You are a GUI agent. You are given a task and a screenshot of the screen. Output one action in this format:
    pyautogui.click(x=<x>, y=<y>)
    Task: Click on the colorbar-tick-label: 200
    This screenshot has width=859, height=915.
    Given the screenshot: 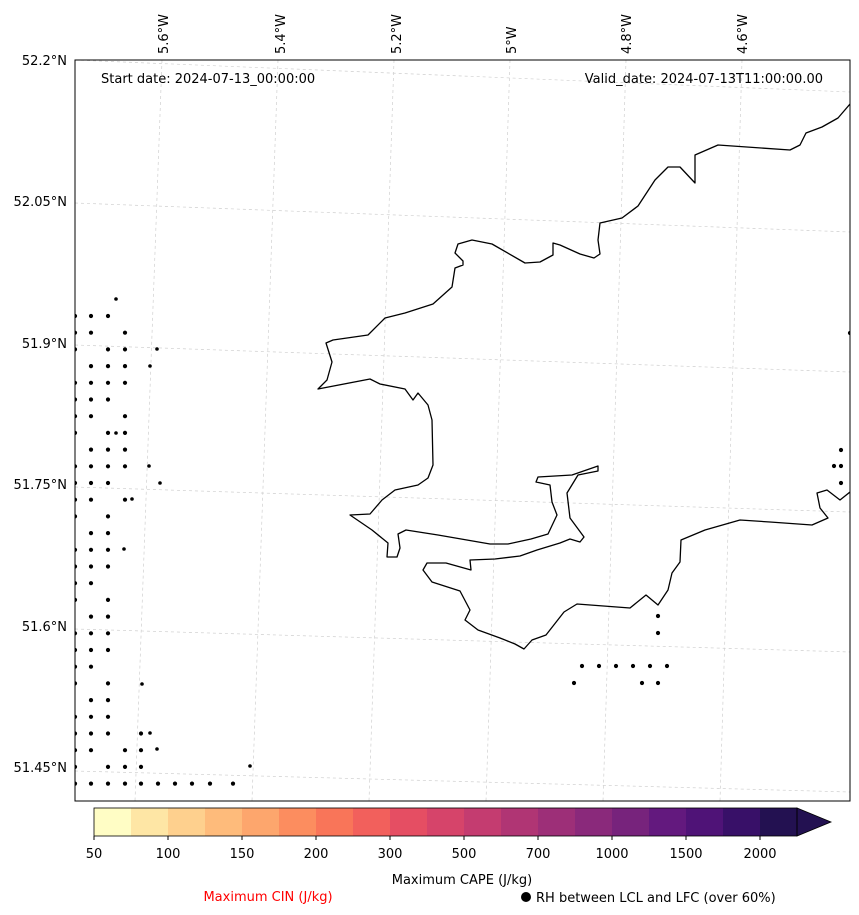 What is the action you would take?
    pyautogui.click(x=316, y=854)
    